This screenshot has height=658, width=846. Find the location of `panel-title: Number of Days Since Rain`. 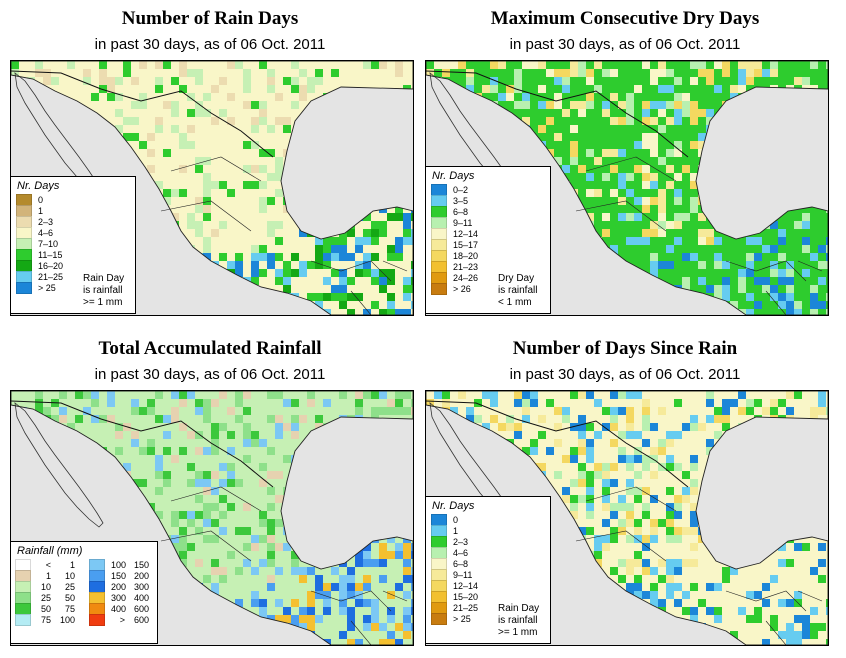

panel-title: Number of Days Since Rain is located at coordinates (625, 348).